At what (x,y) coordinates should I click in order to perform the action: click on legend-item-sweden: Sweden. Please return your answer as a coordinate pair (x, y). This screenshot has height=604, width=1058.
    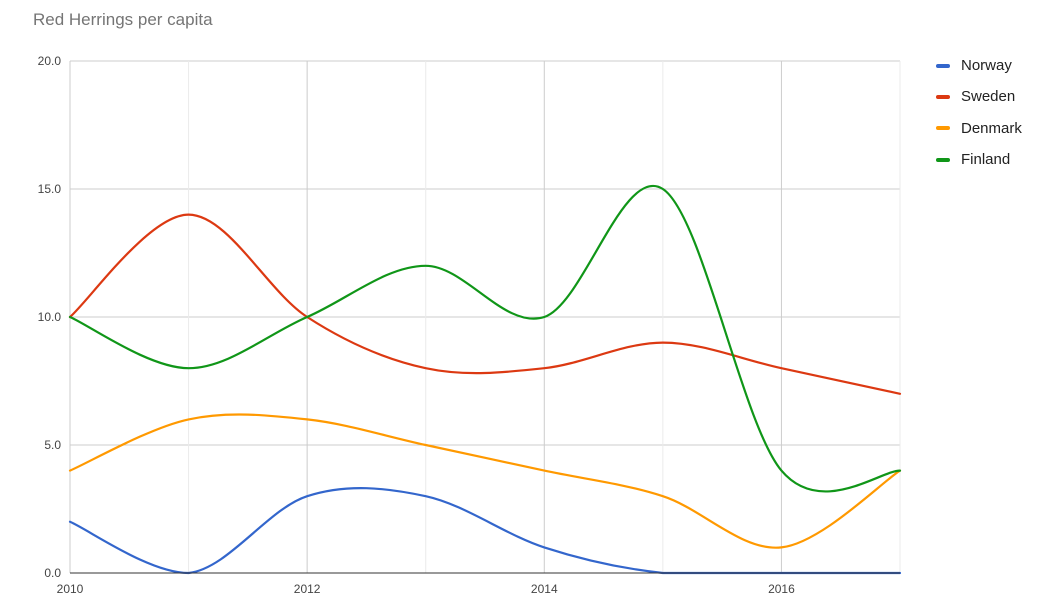
    Looking at the image, I should click on (979, 96).